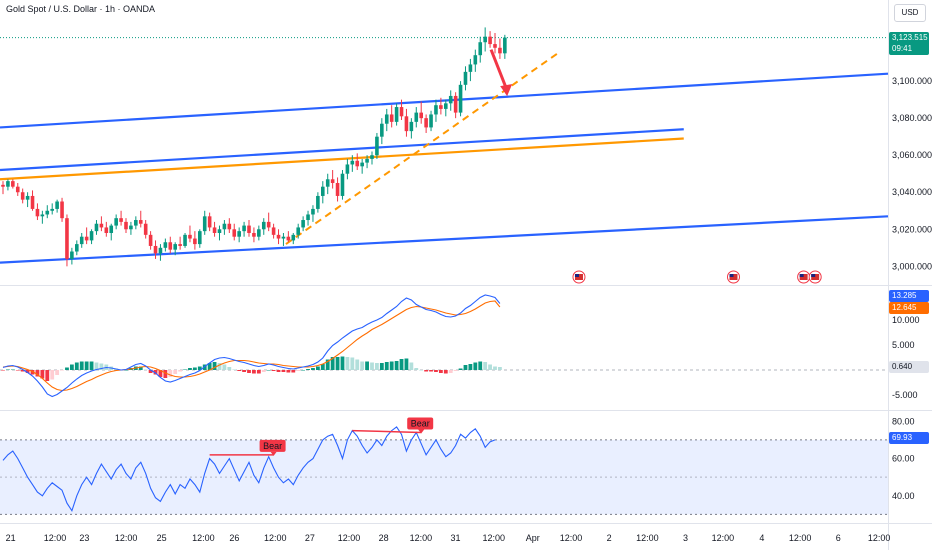  What do you see at coordinates (909, 308) in the screenshot?
I see `signal-value-label: 12.645` at bounding box center [909, 308].